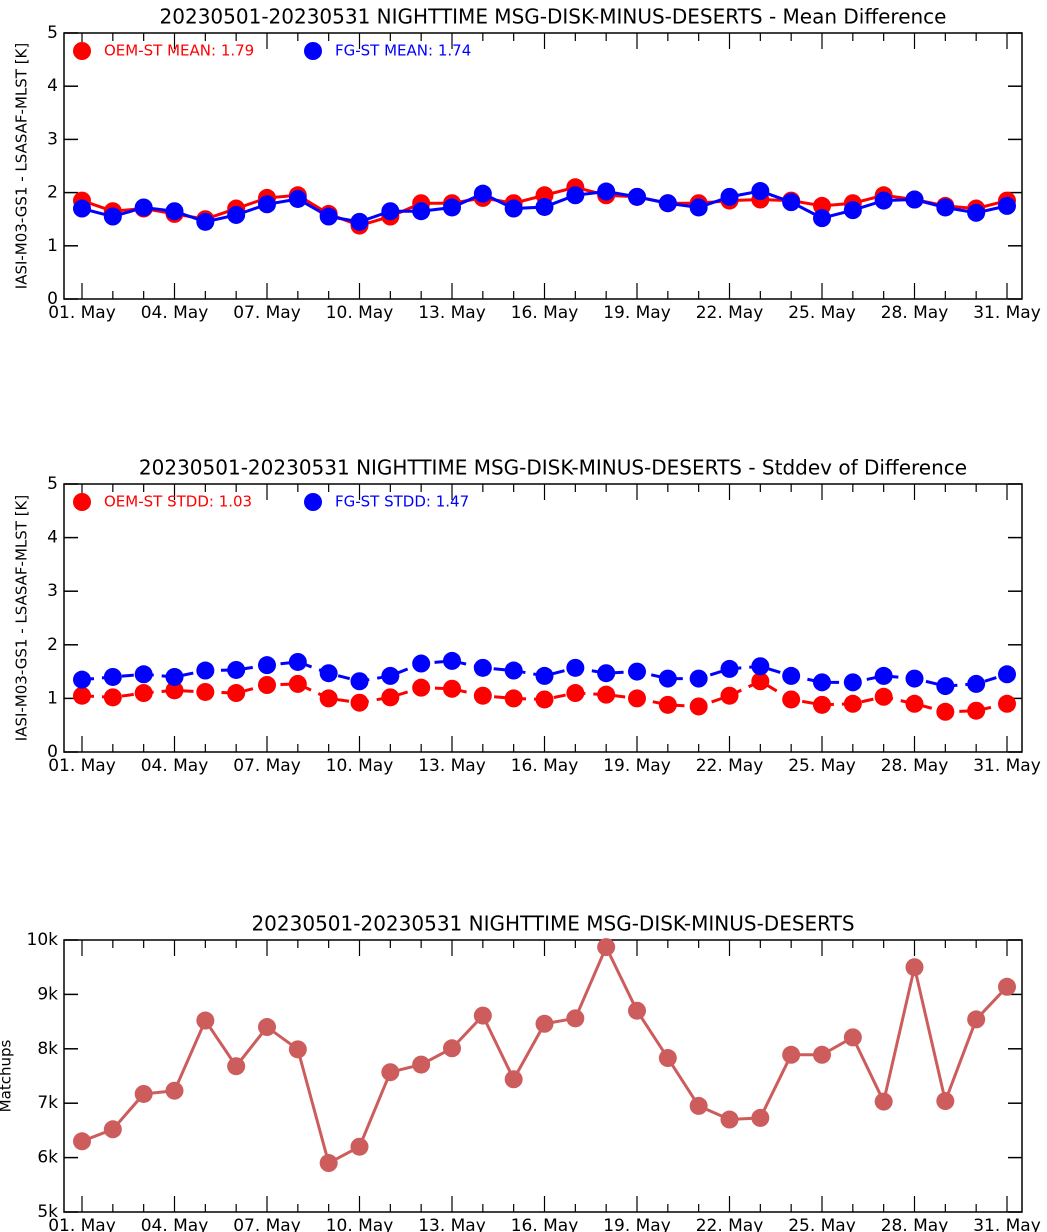 The height and width of the screenshot is (1232, 1047). I want to click on legend-marker, so click(82, 51).